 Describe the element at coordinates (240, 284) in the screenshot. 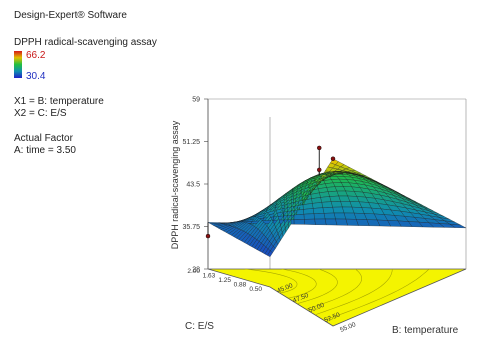

I see `y-tick-label: 0.88` at that location.